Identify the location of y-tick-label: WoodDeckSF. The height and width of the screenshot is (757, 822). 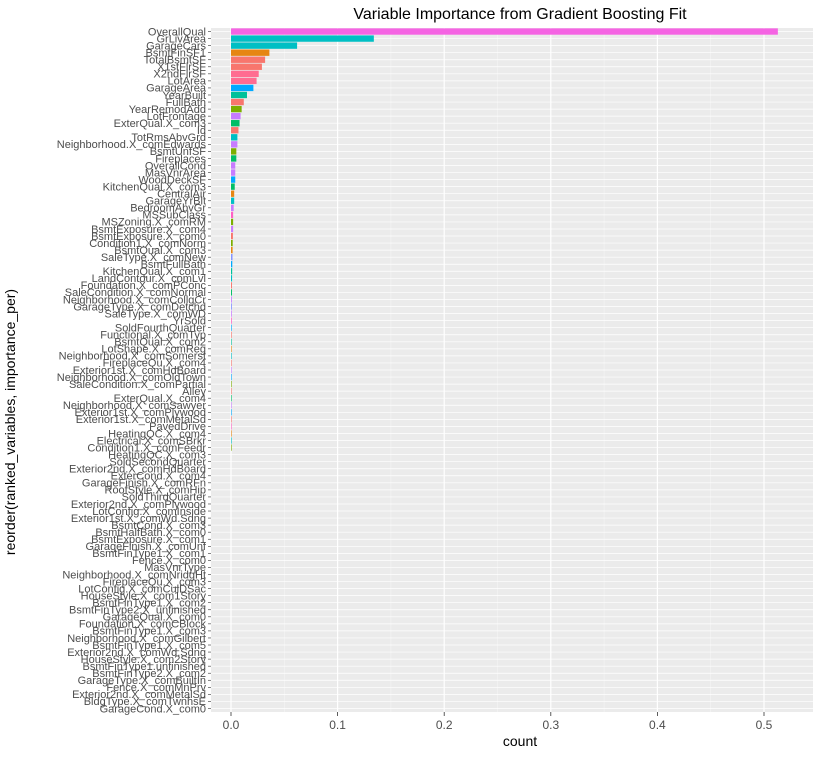
(172, 180).